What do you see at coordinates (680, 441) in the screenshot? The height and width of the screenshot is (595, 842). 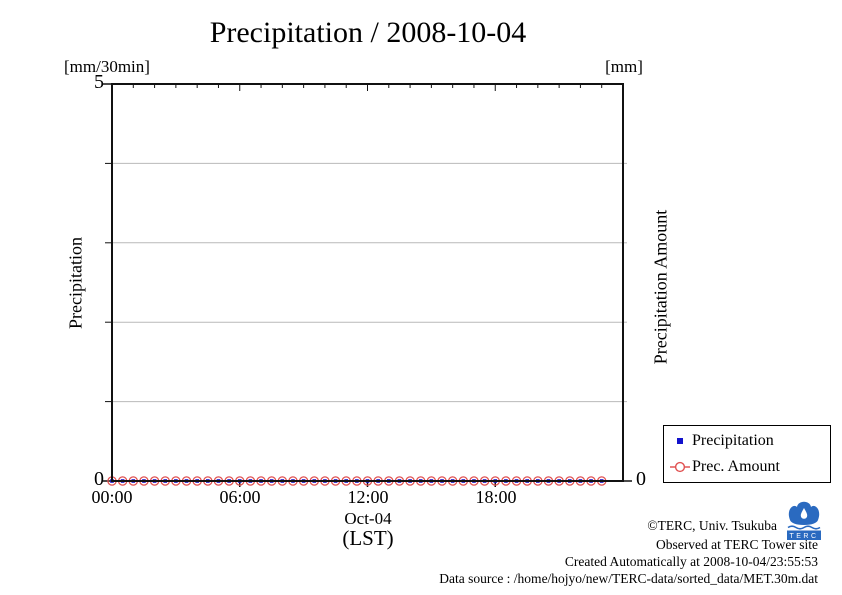 I see `filled-square-icon` at bounding box center [680, 441].